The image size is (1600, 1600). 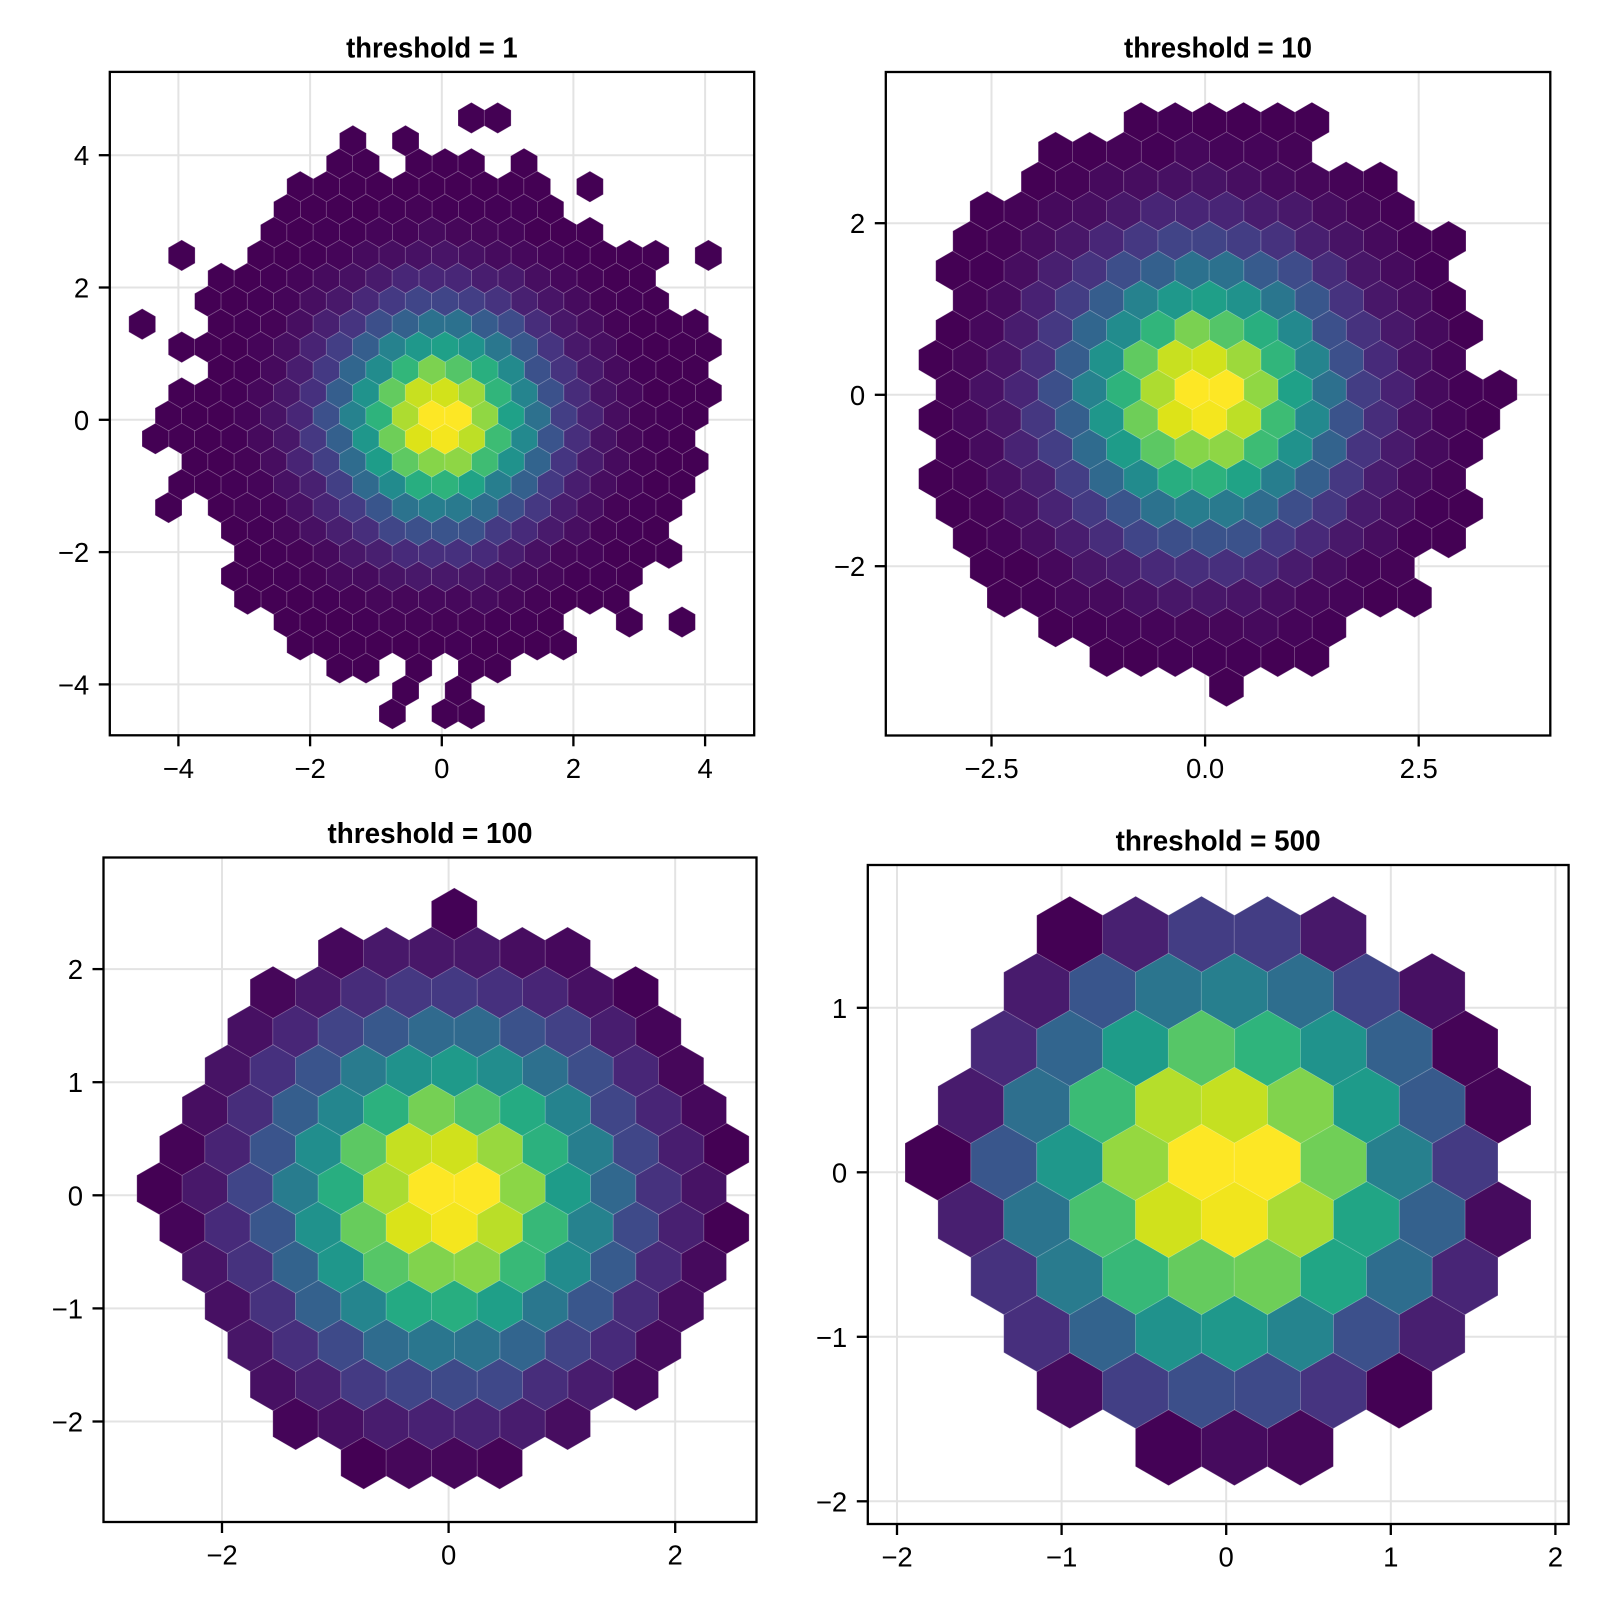 I want to click on svg-text: threshold = 10, so click(x=1218, y=49).